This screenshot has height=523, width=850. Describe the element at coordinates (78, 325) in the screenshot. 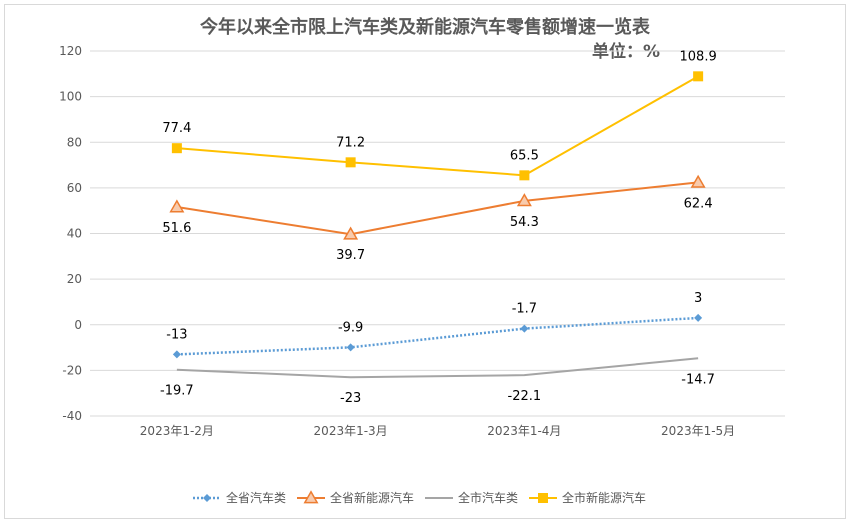

I see `y-tick-label: 0` at that location.